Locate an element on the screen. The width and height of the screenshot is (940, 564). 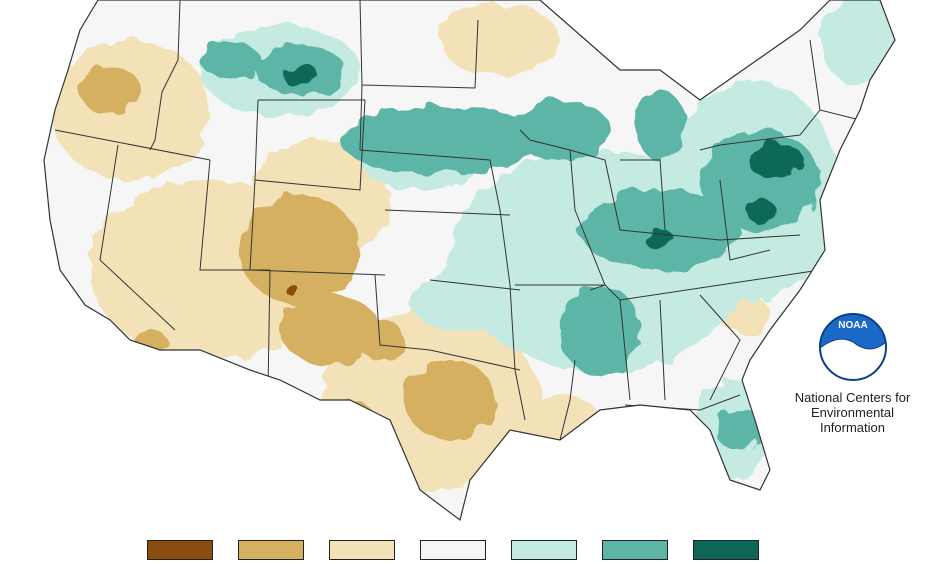
caption-line-2: Environmental is located at coordinates (852, 412).